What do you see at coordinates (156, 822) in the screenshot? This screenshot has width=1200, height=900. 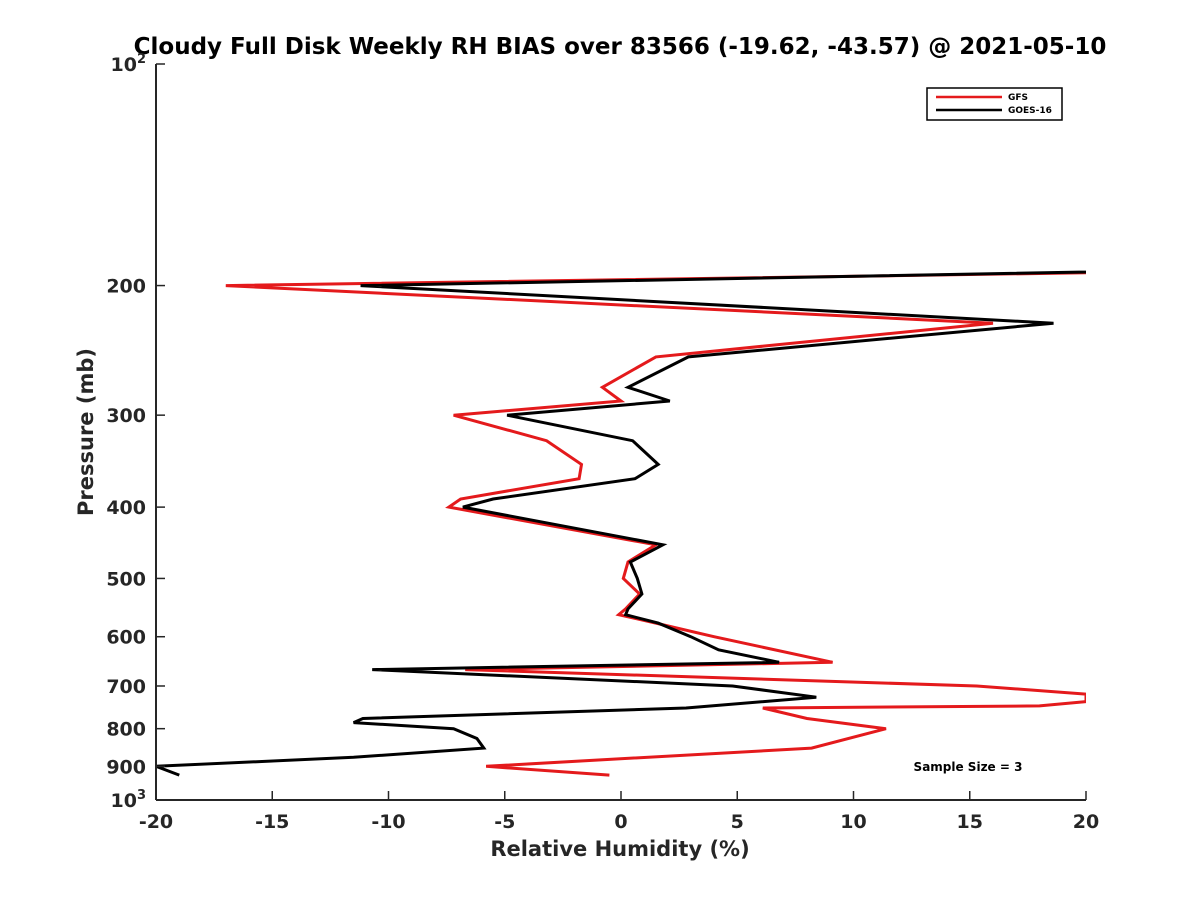 I see `x-tick-label: -20` at bounding box center [156, 822].